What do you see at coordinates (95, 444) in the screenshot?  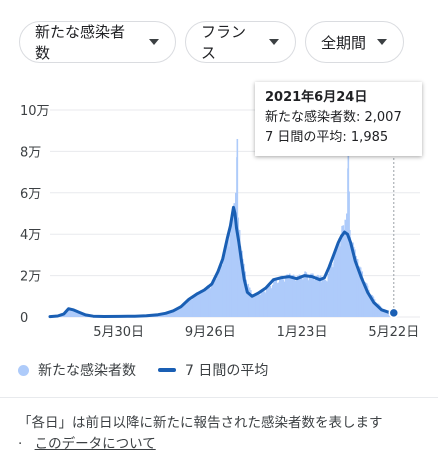 I see `about-data-link: このデータについて` at bounding box center [95, 444].